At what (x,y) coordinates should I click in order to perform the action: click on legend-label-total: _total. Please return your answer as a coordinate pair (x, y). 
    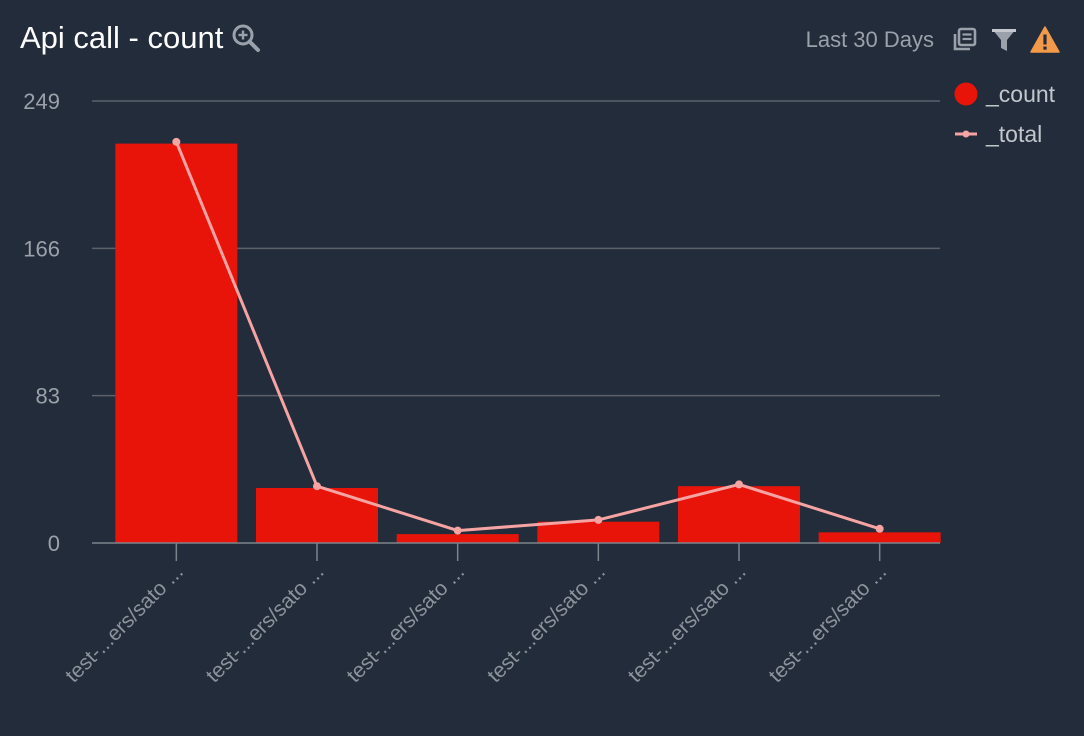
    Looking at the image, I should click on (1014, 133).